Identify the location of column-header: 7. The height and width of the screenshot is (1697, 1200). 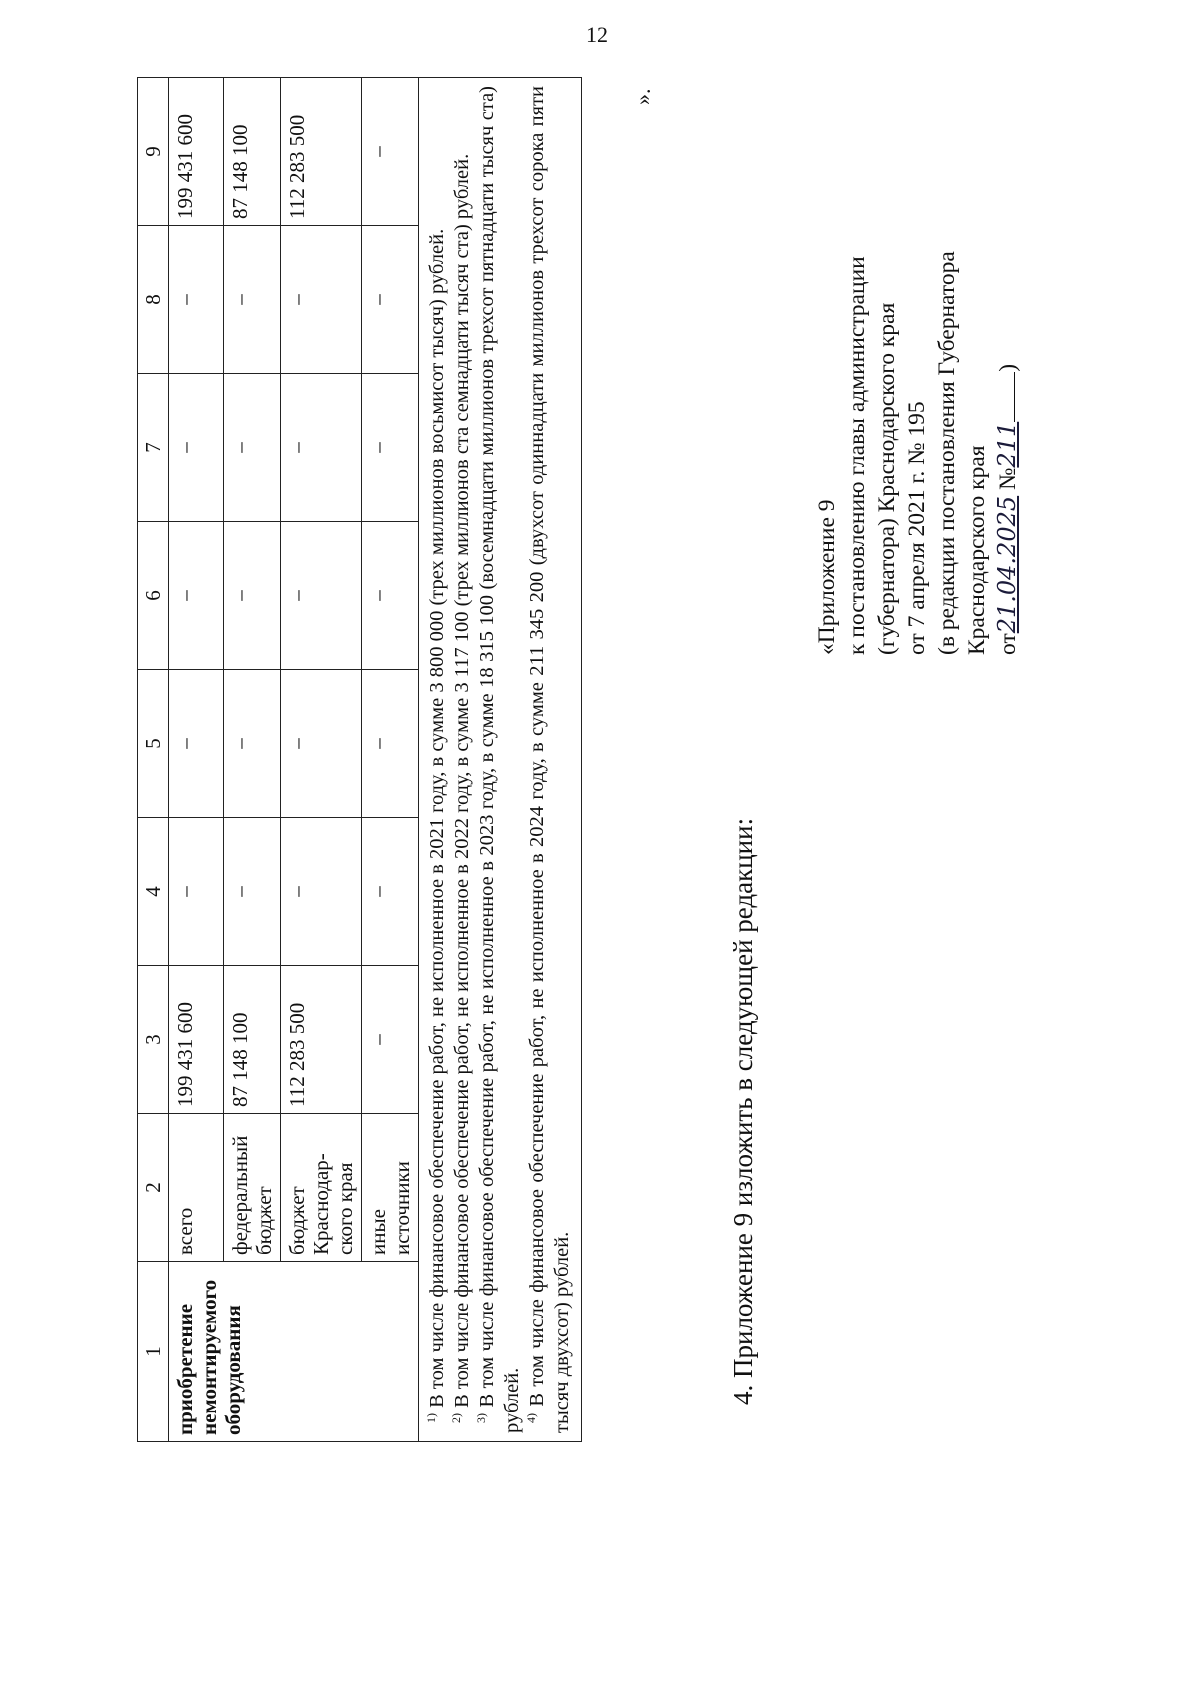
(153, 447).